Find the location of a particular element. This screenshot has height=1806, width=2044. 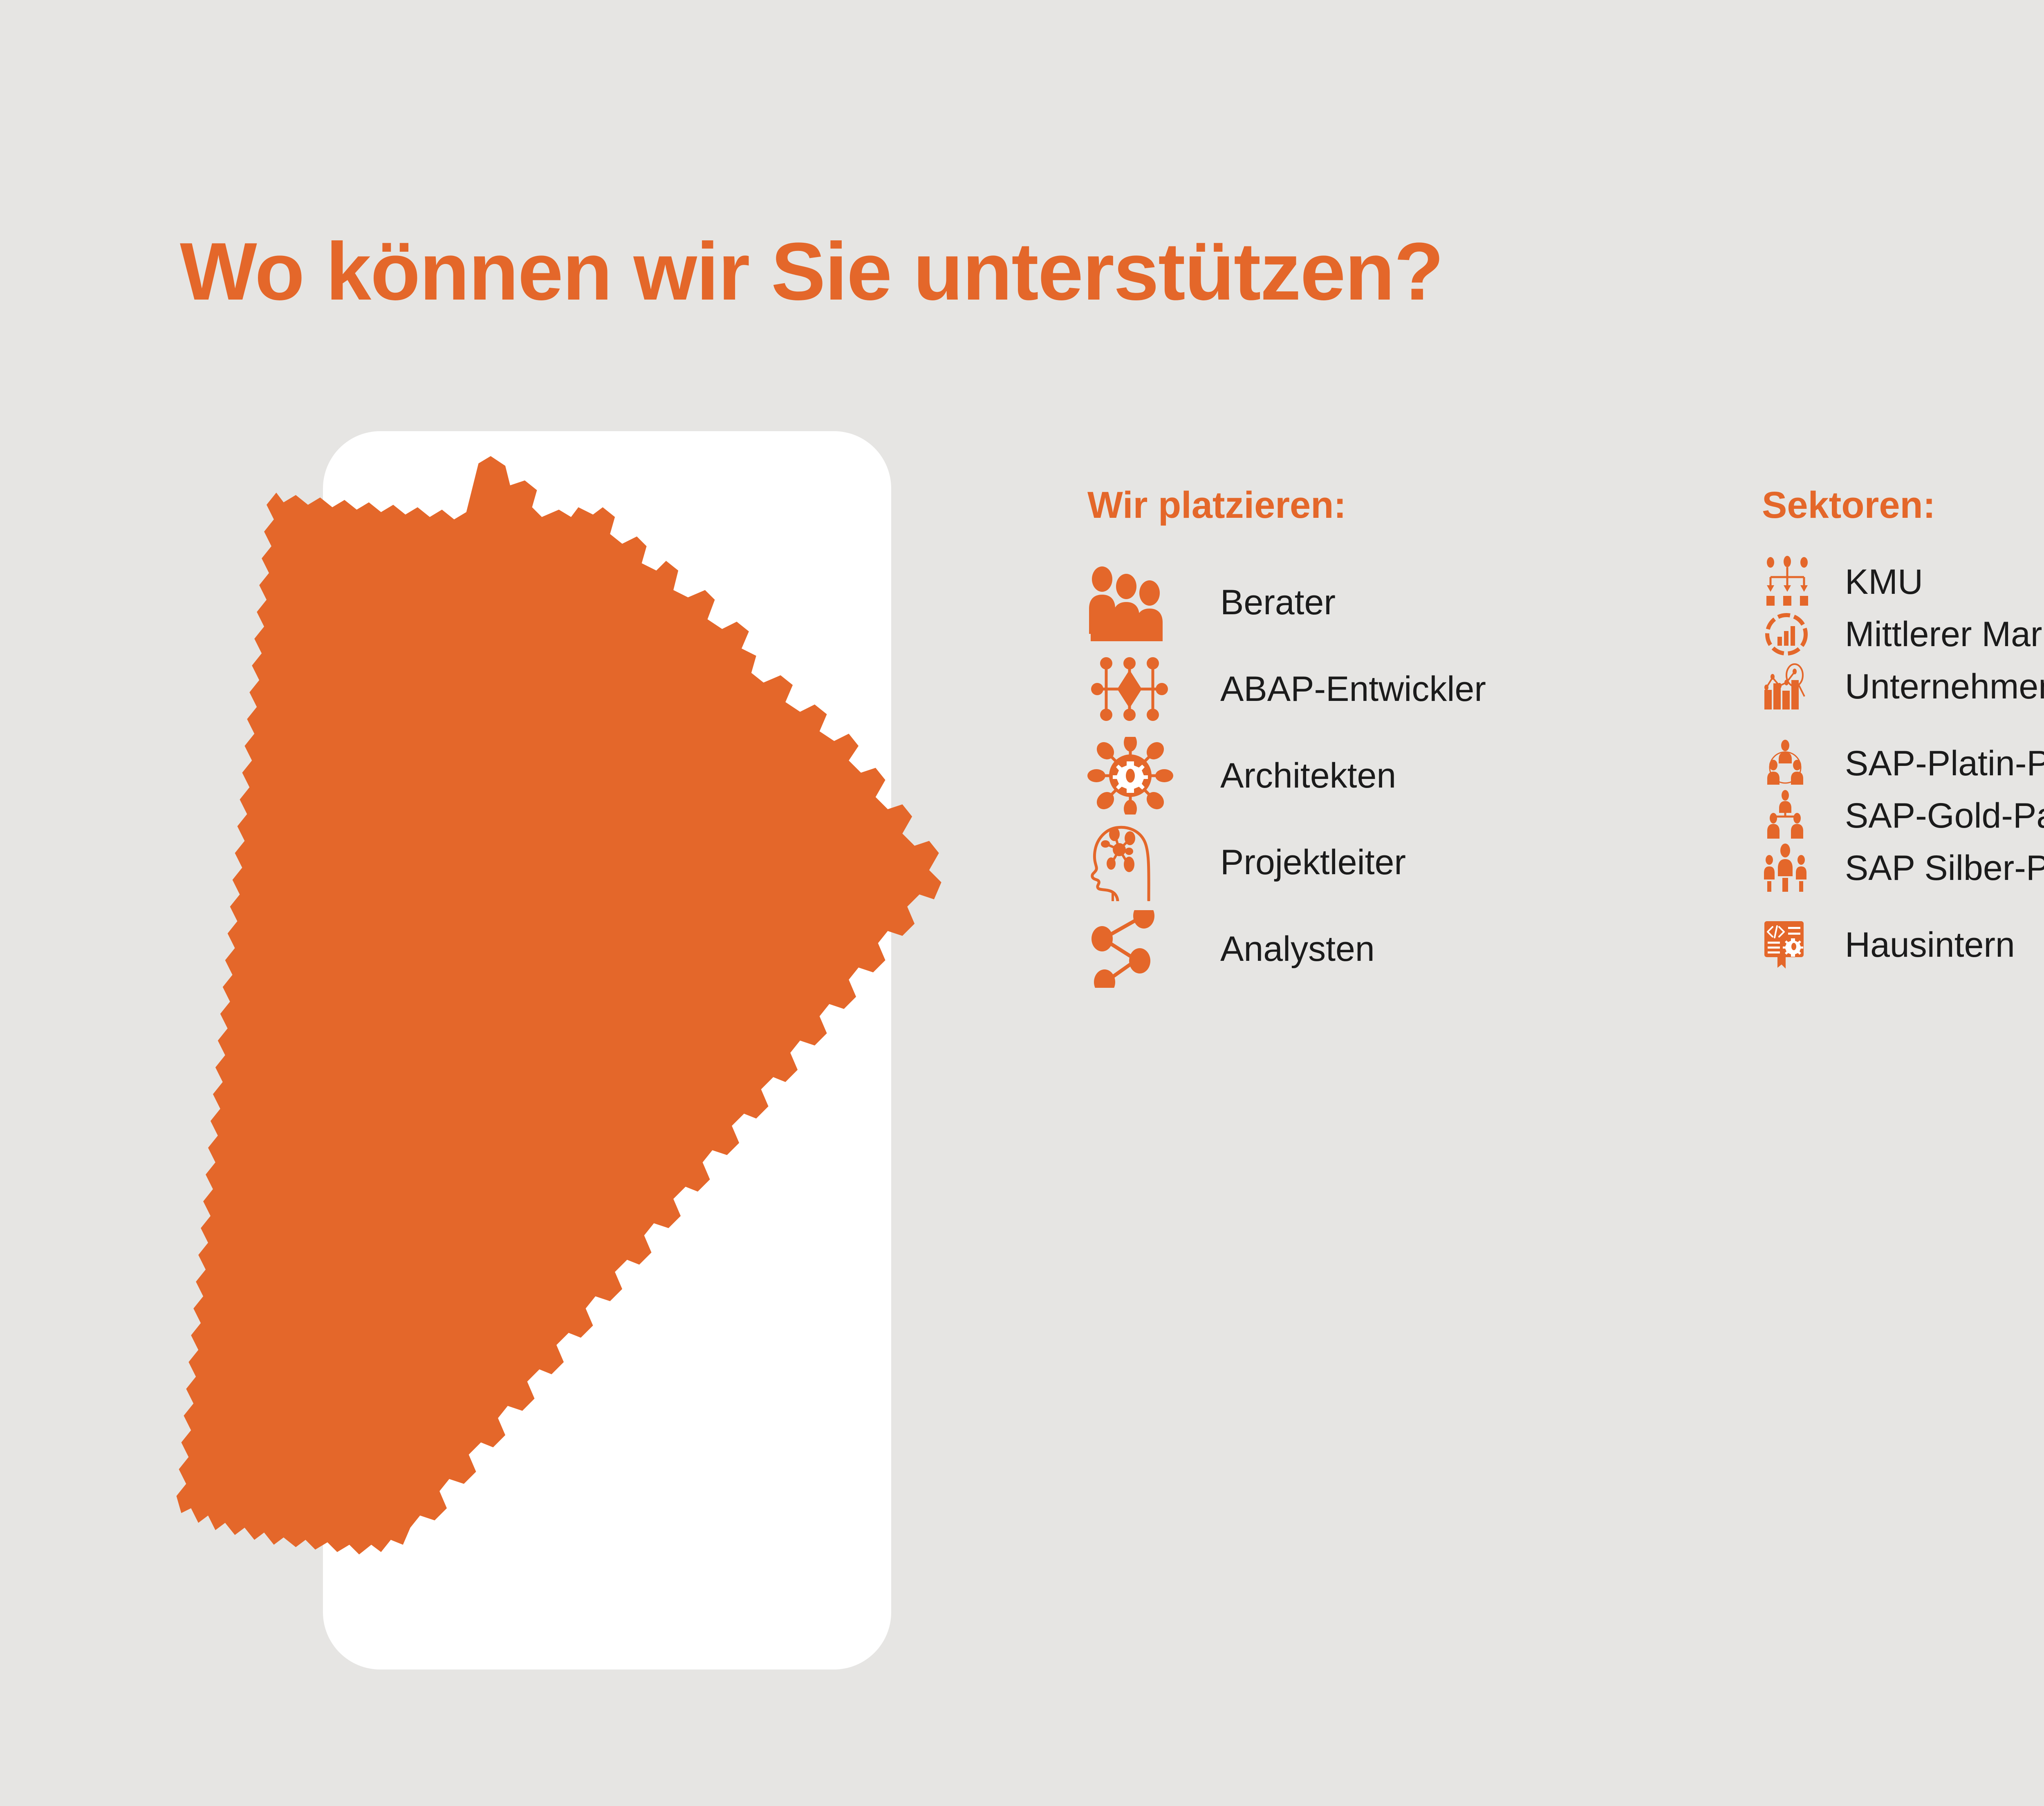

list-item-analysten: Analysten is located at coordinates (1406, 949).